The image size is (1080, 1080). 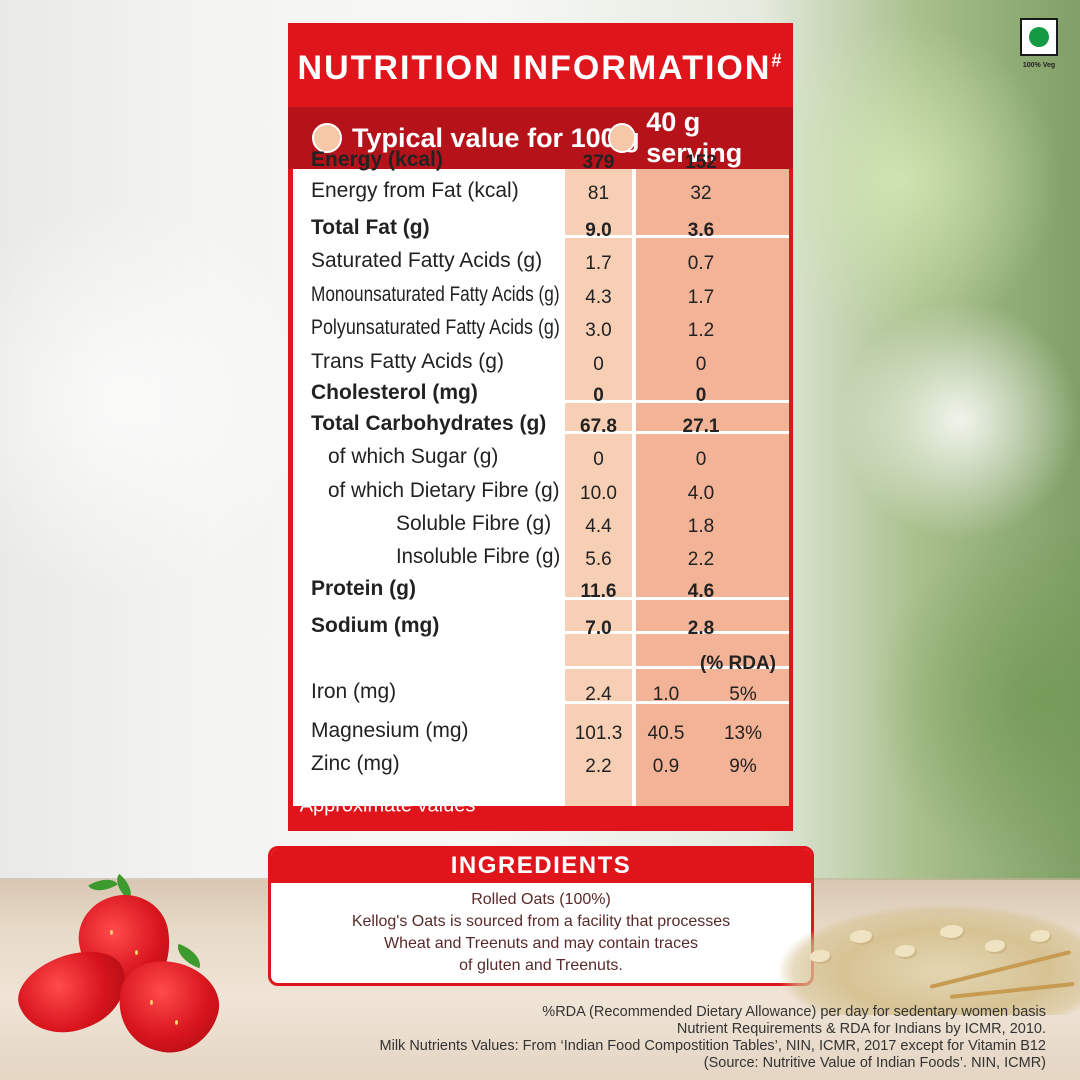 What do you see at coordinates (598, 694) in the screenshot?
I see `mineral-value-100g: 2.4` at bounding box center [598, 694].